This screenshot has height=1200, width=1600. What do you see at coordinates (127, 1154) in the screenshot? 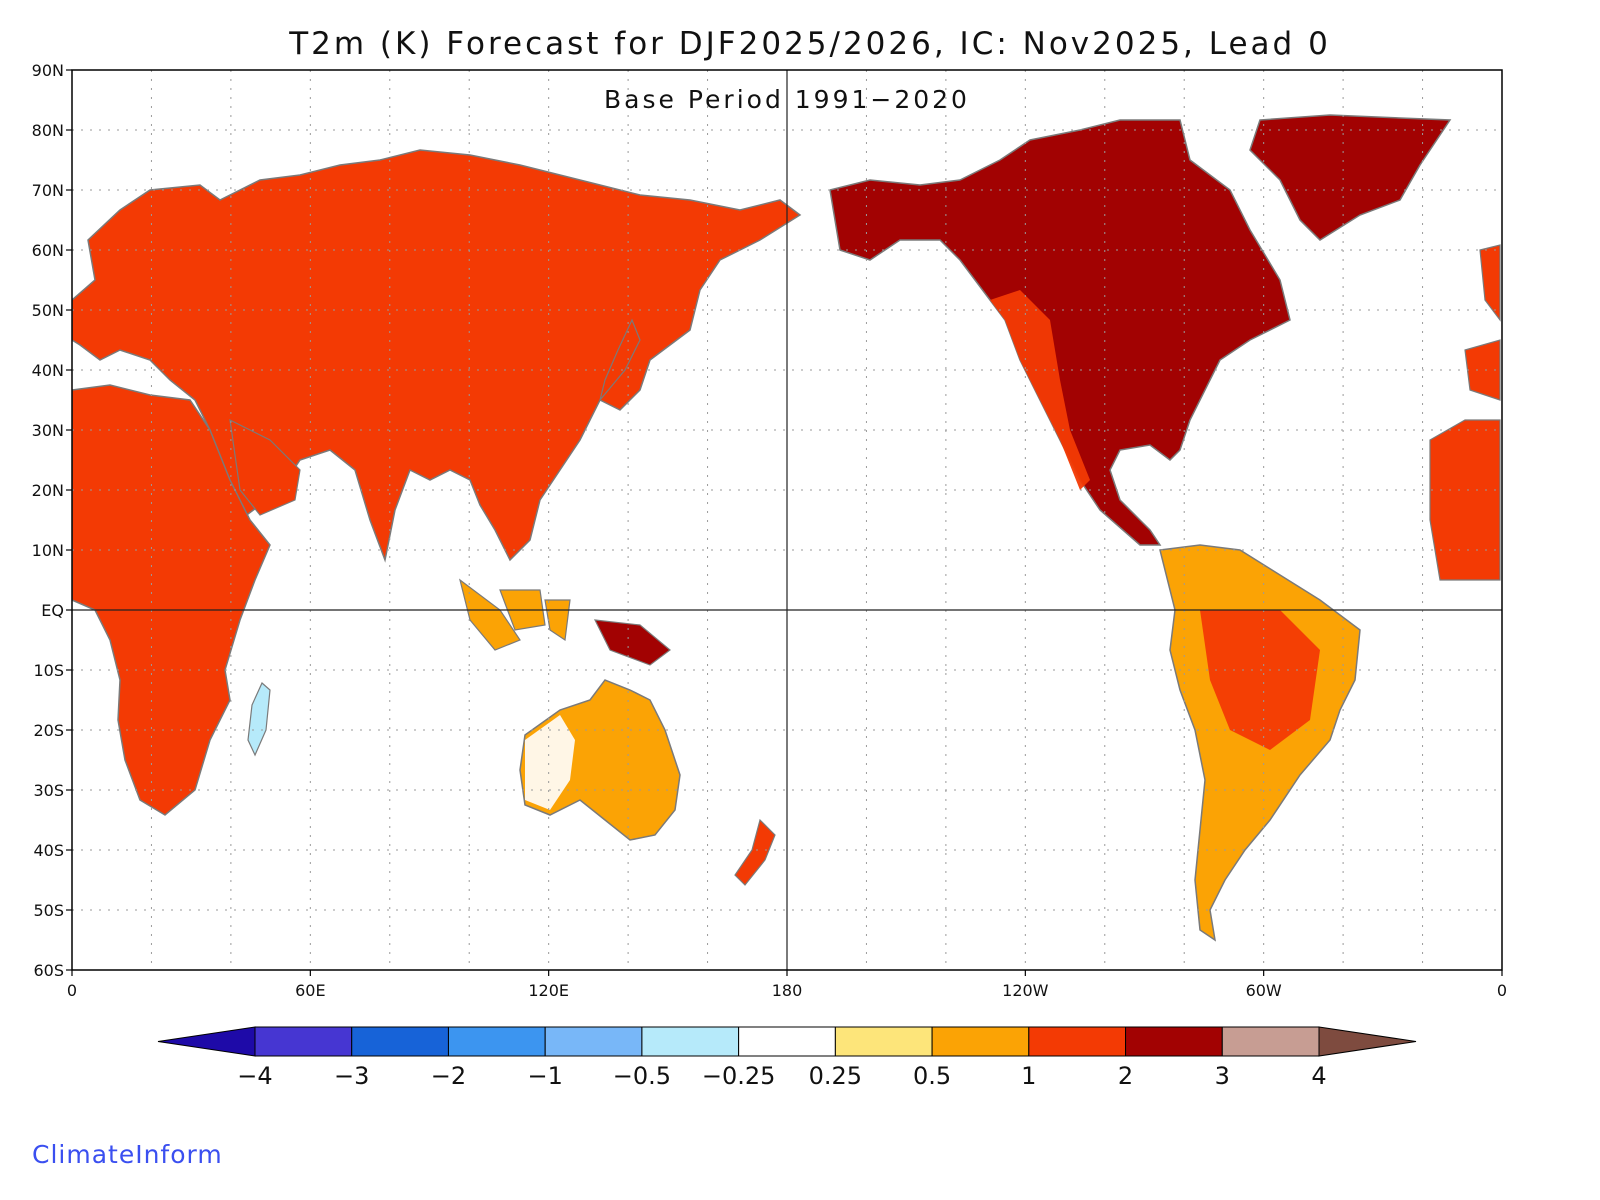
I see `brand-label: ClimateInform` at bounding box center [127, 1154].